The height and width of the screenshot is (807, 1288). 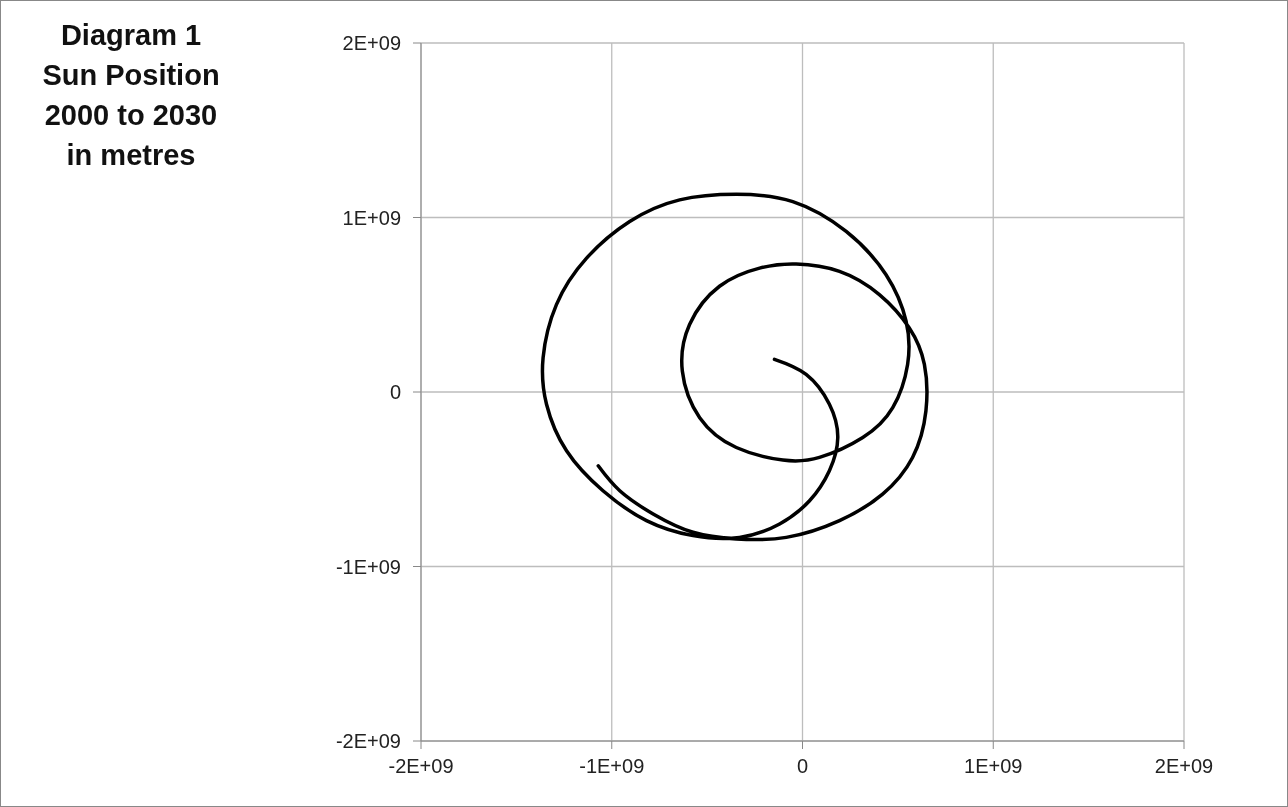 I want to click on y-tick-label: -2E+09, so click(x=368, y=741).